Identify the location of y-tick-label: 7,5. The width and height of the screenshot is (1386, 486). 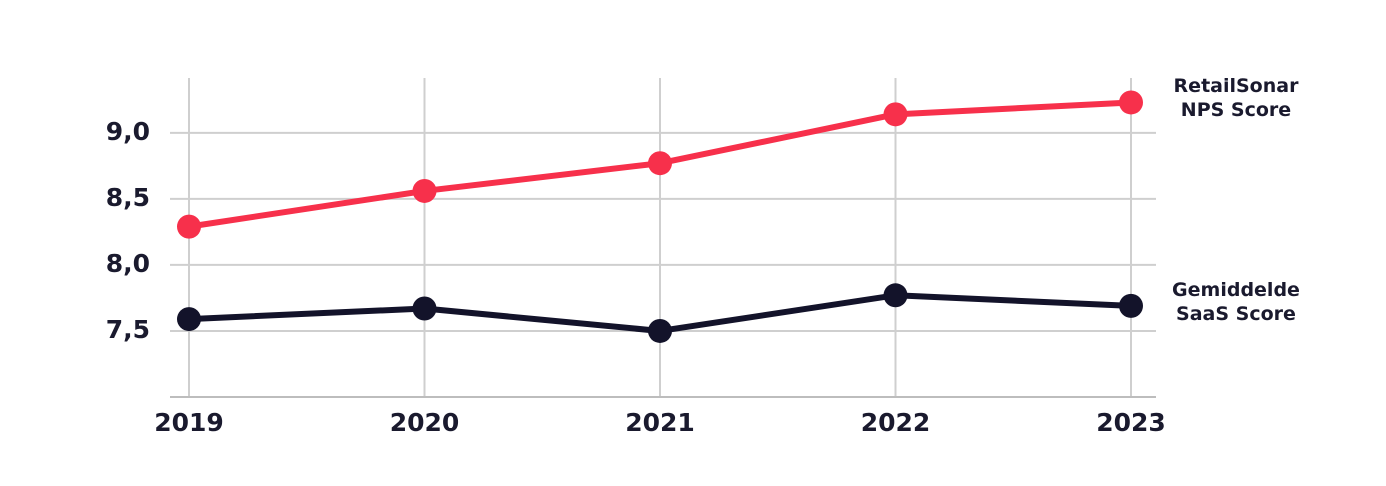
(128, 329).